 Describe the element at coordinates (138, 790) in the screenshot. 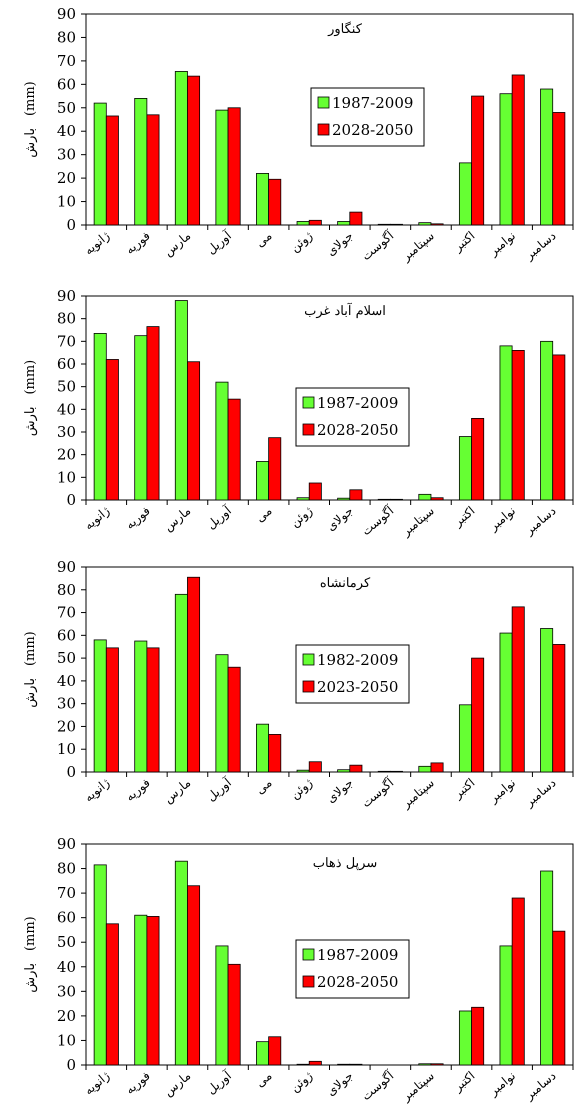

I see `x-category-label: فوریه` at that location.